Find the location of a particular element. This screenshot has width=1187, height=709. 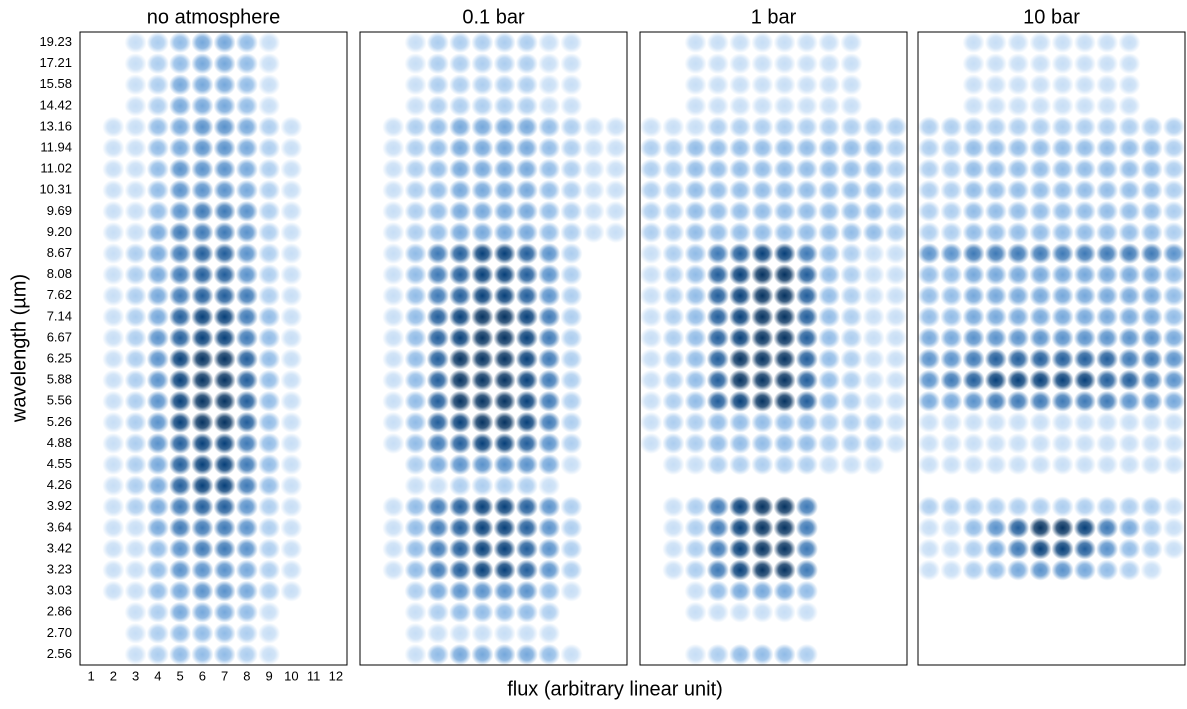

y-tick-label: 2.70 is located at coordinates (59, 632).